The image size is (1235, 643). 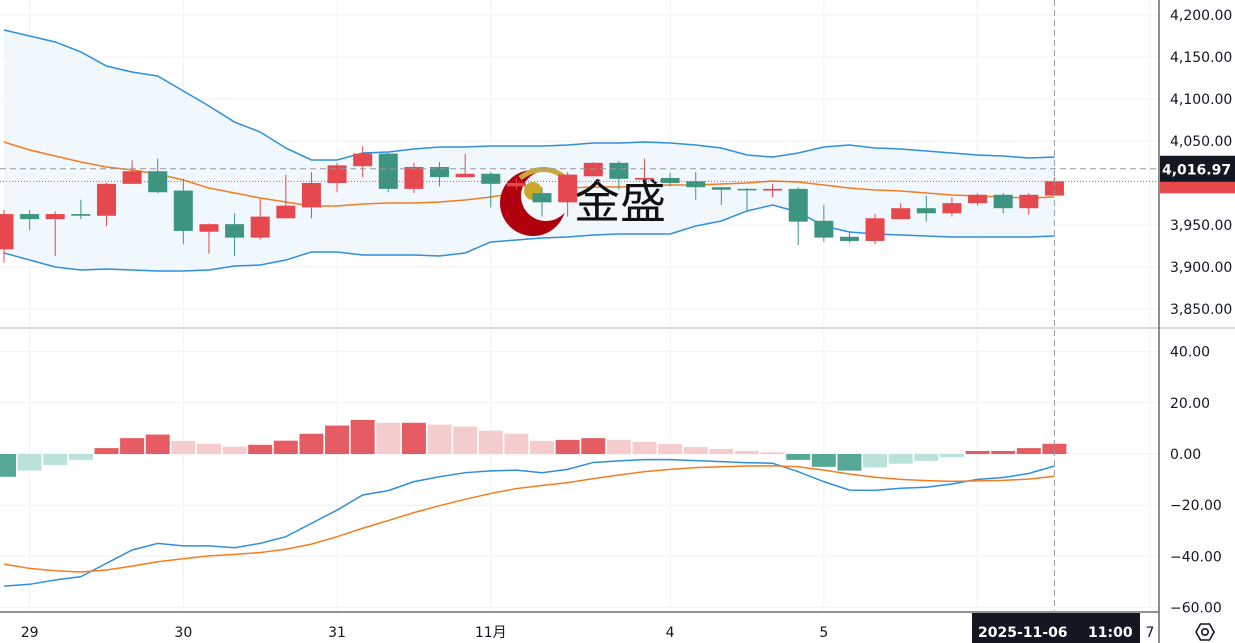 I want to click on crosshair-time-label-bg, so click(x=1056, y=628).